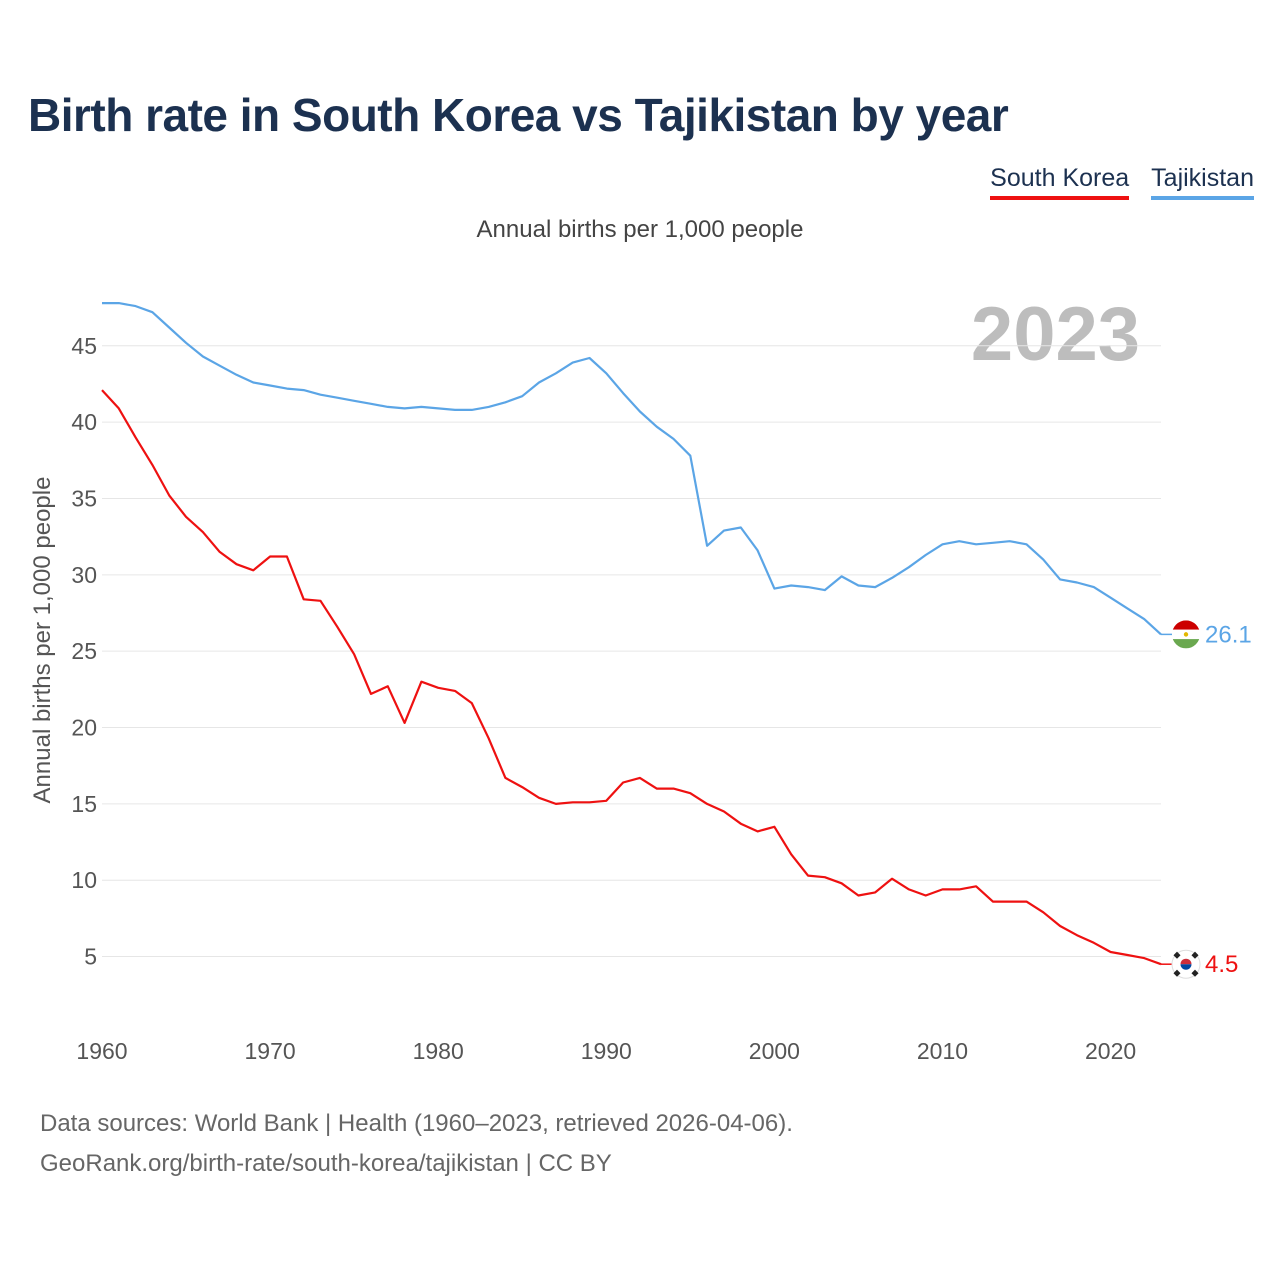 The image size is (1280, 1280). What do you see at coordinates (774, 1051) in the screenshot?
I see `x-tick-label-2000: 2000` at bounding box center [774, 1051].